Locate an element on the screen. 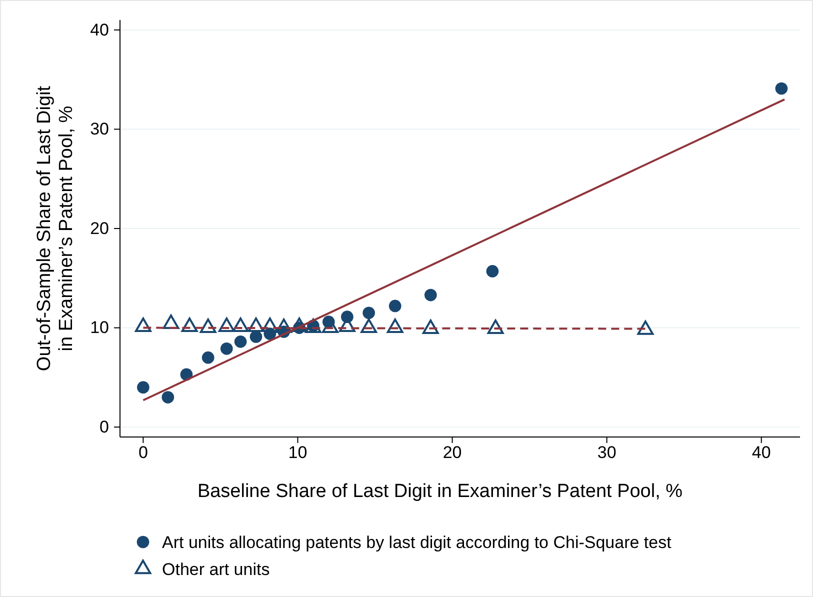 The image size is (813, 597). x-axis-title: Baseline Share of Last Digit in Examiner’s Patent Pool, % is located at coordinates (440, 491).